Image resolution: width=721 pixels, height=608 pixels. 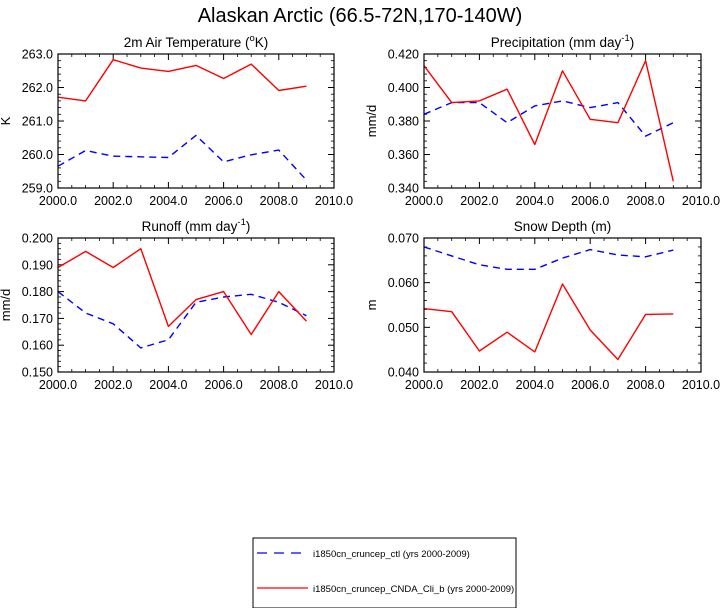 I want to click on y-tick-label: 0.420, so click(x=403, y=55).